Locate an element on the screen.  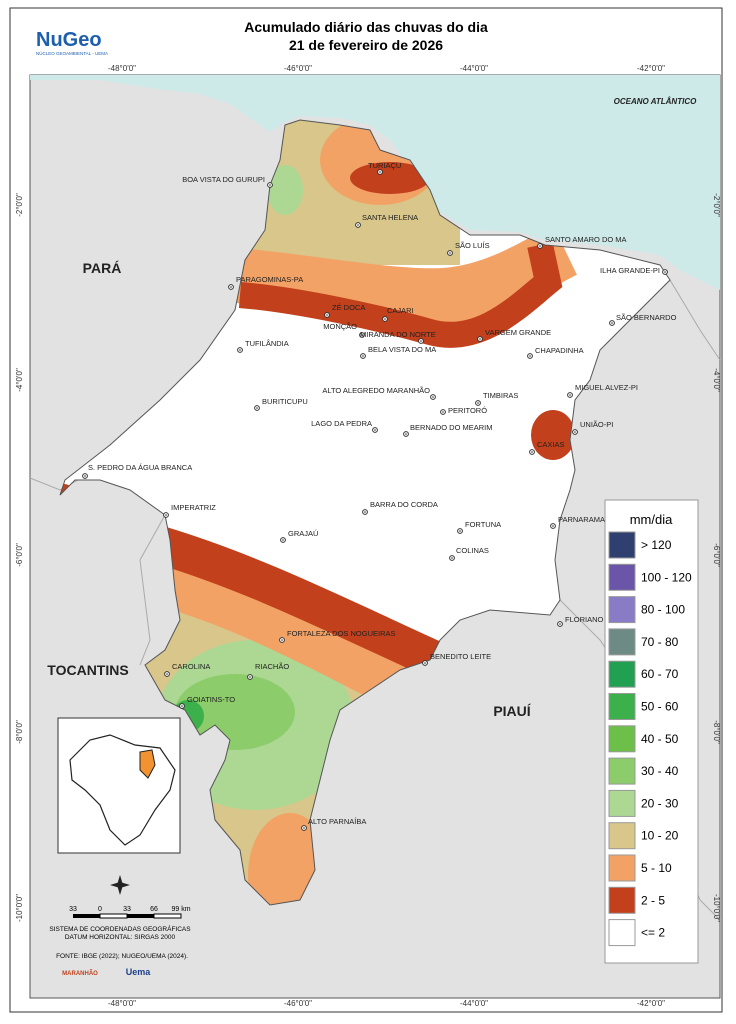
logo: NuGeo is located at coordinates (69, 40).